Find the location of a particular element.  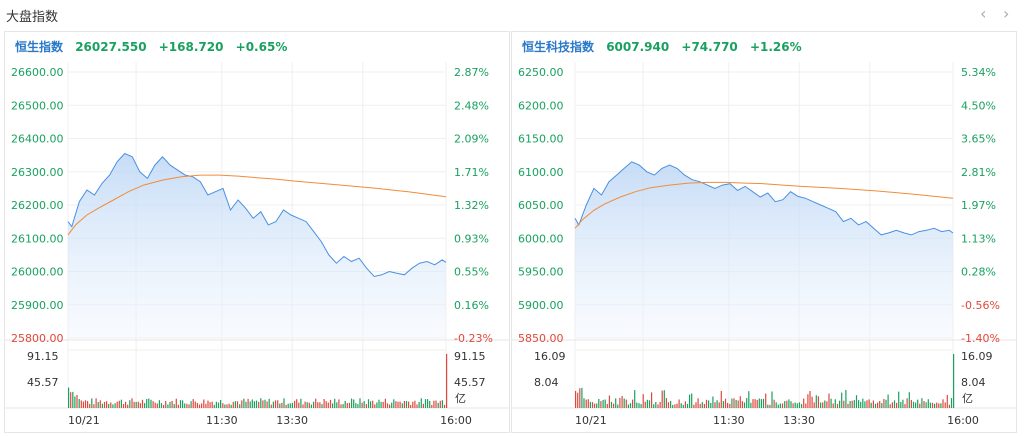

y-tick-label: 26600.00 is located at coordinates (37, 72).